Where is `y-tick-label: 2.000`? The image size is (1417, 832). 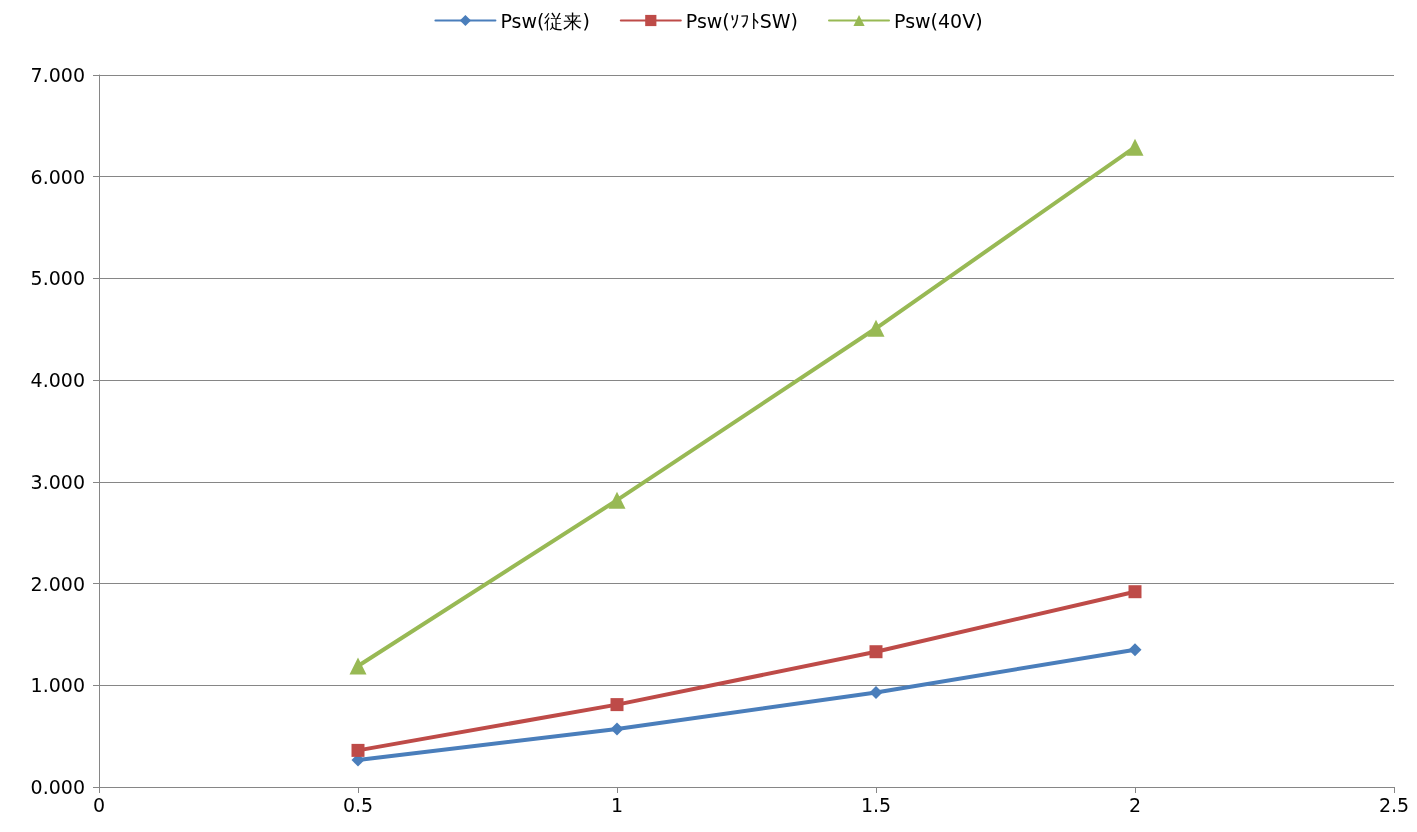 y-tick-label: 2.000 is located at coordinates (57, 583).